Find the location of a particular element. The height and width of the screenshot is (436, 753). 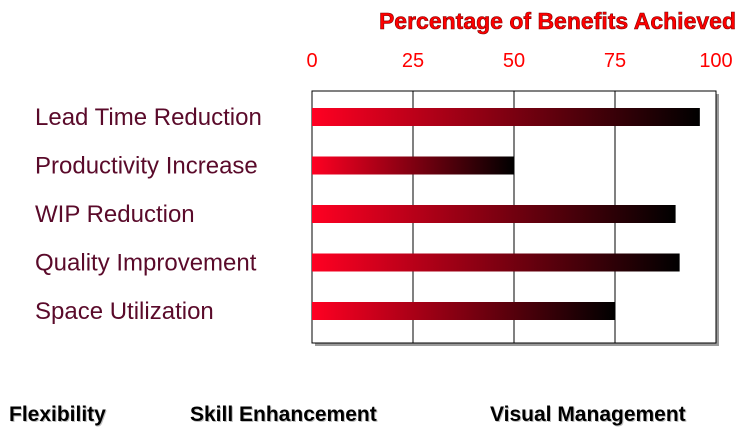

category-label: Quality Improvement is located at coordinates (146, 263).